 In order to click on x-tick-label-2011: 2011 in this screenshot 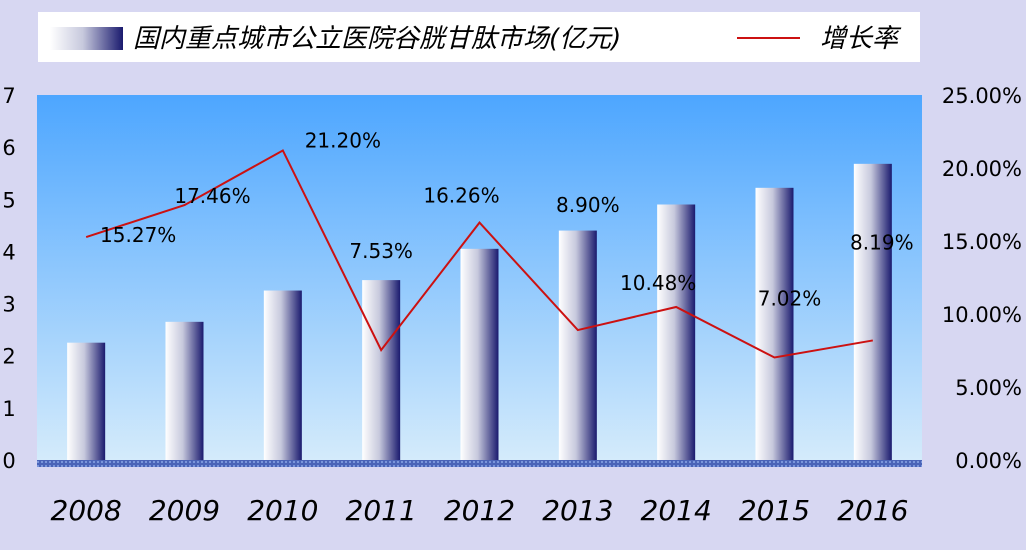, I will do `click(381, 510)`.